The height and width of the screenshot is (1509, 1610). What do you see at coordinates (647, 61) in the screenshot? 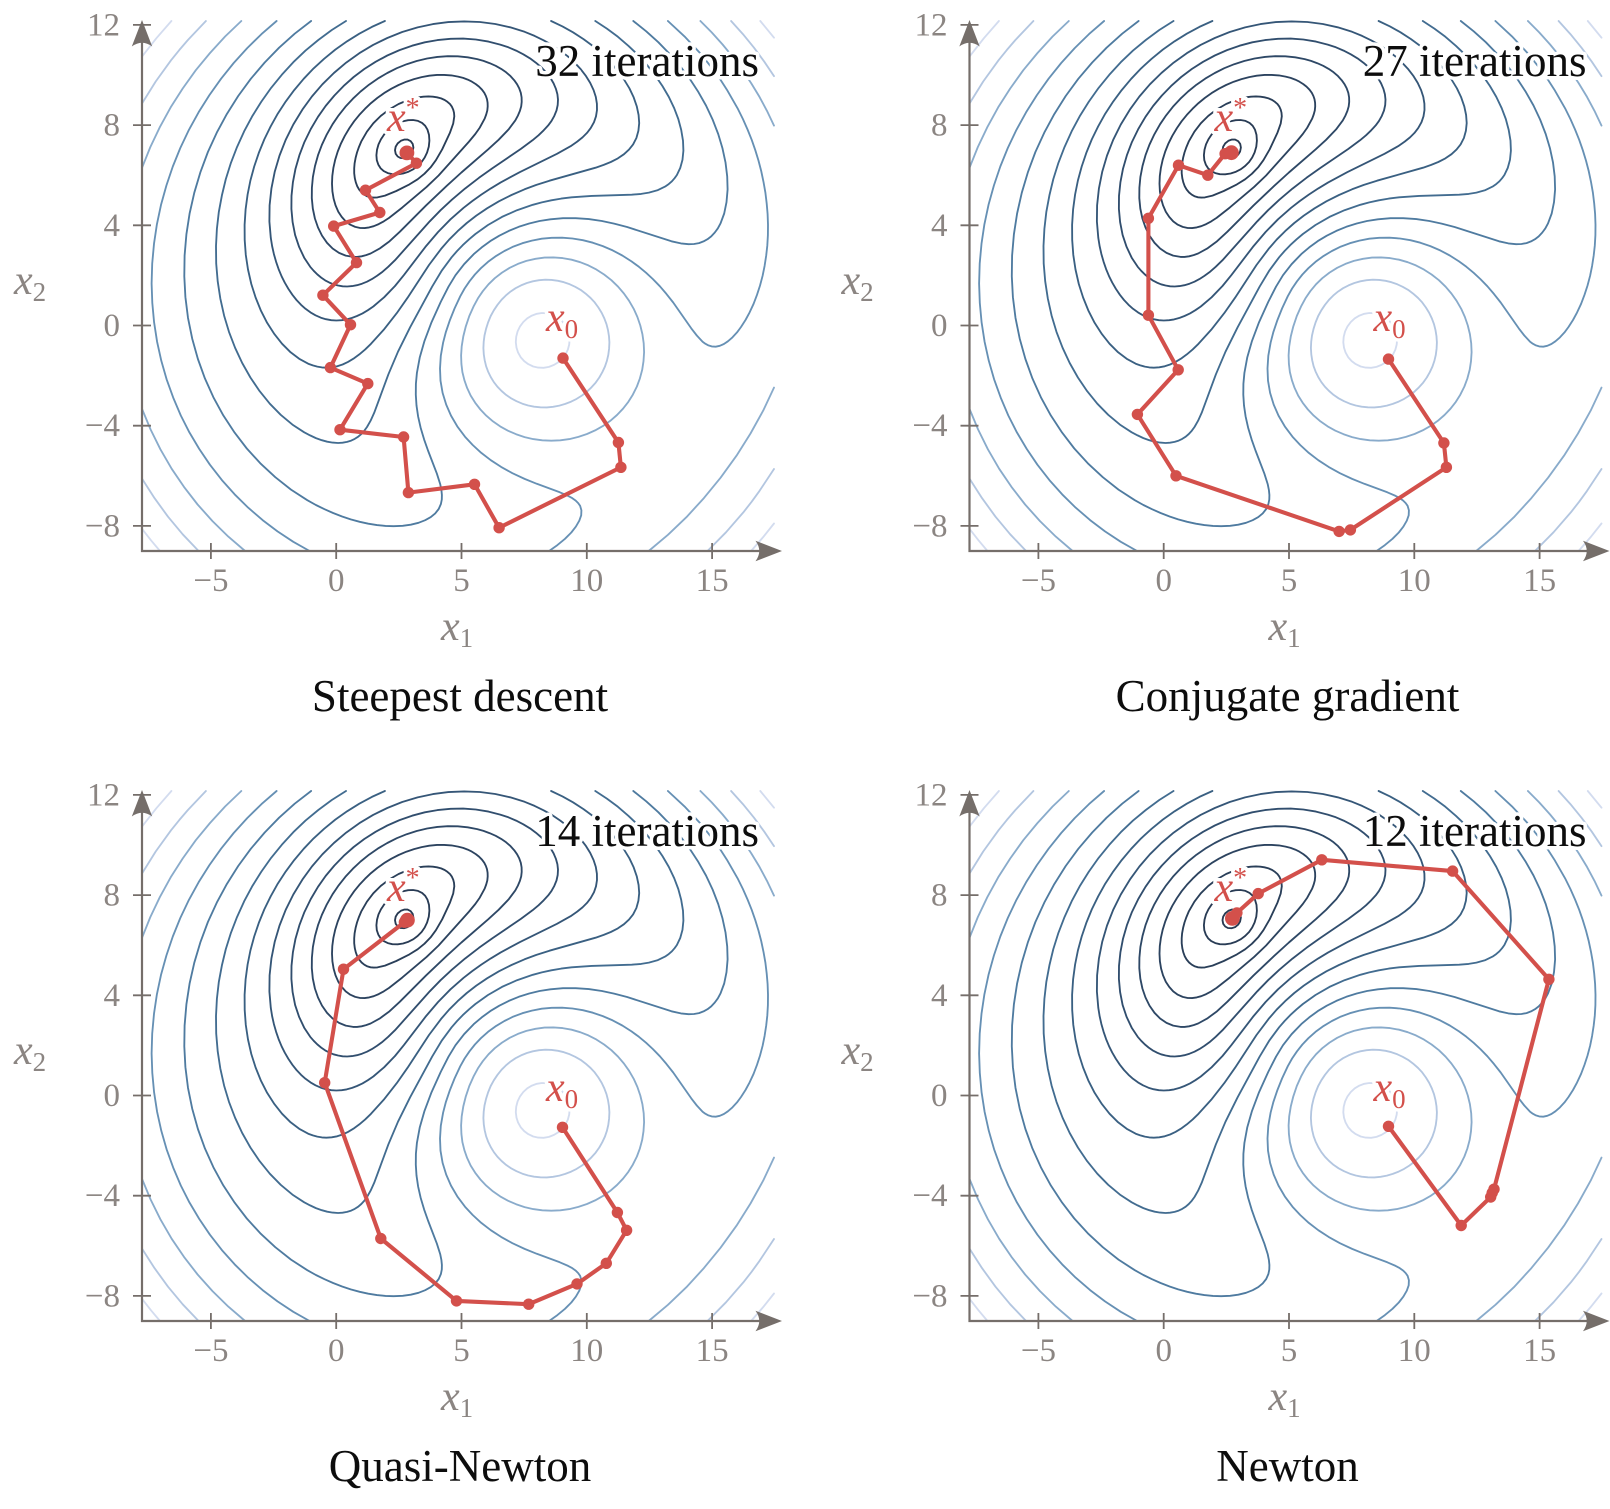
I see `svg-text: 32 iterations` at bounding box center [647, 61].